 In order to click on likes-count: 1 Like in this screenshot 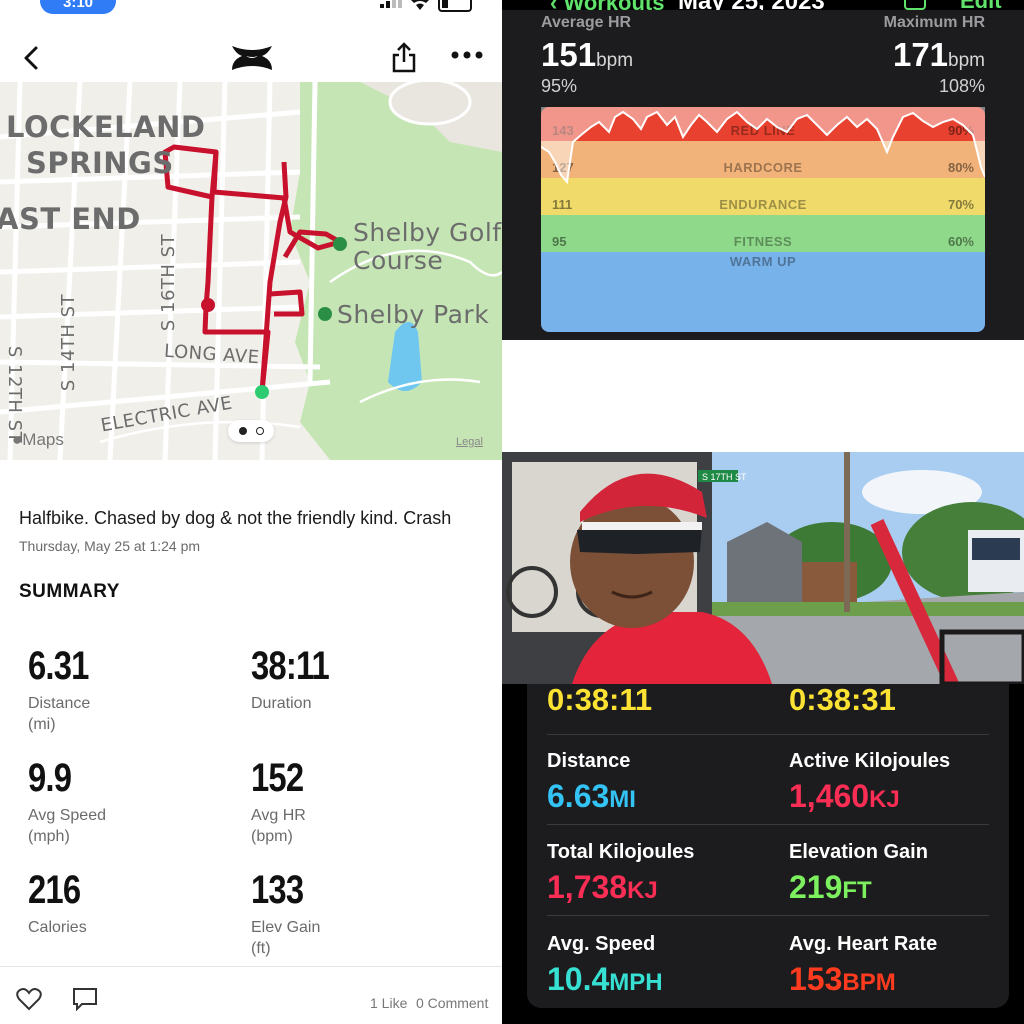, I will do `click(389, 1003)`.